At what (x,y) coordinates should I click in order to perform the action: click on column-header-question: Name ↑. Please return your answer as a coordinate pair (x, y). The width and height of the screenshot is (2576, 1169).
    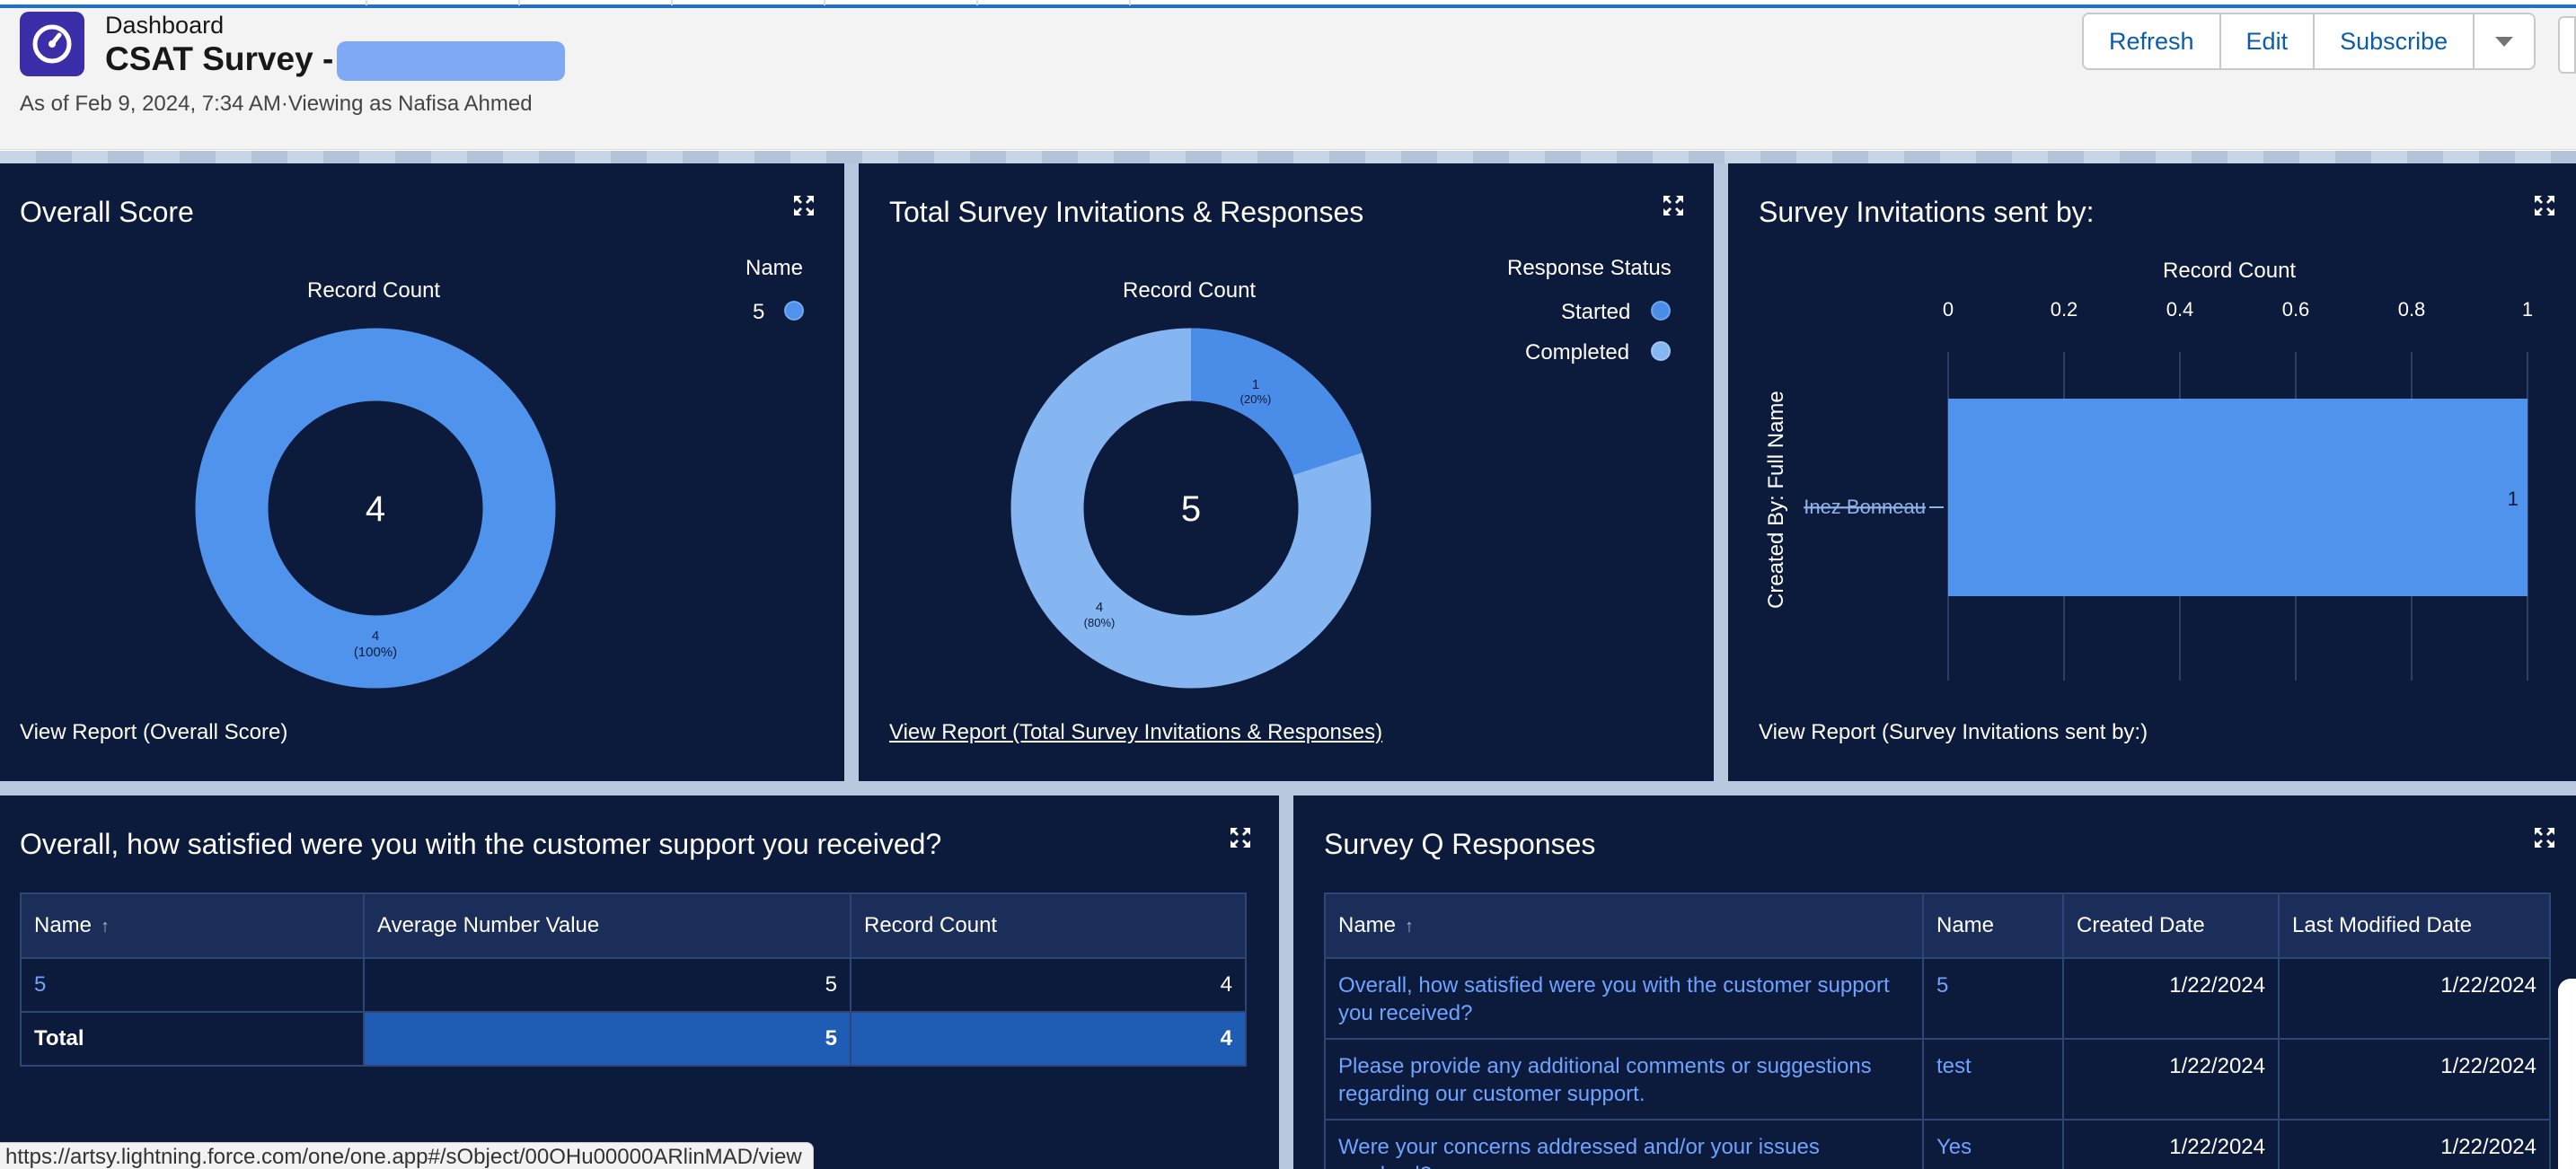
    Looking at the image, I should click on (1624, 925).